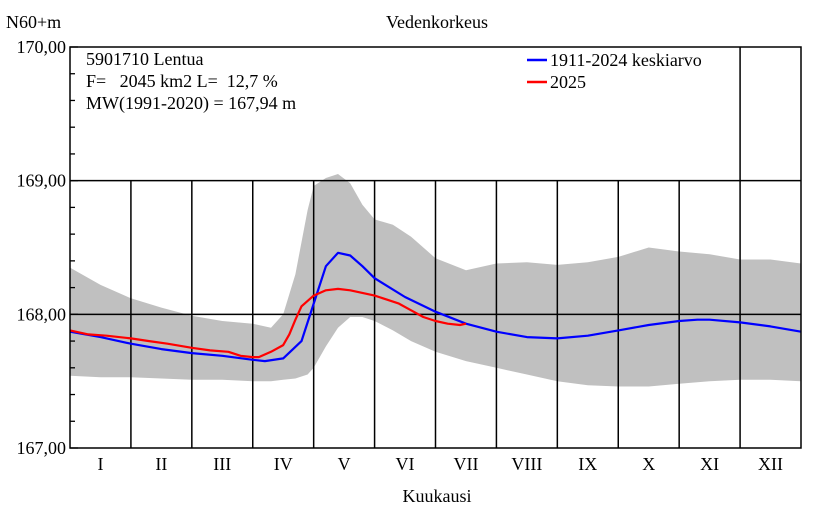  I want to click on x-axis-ticks: I II III IV V VI VII VIII IX X XI XII, so click(440, 464).